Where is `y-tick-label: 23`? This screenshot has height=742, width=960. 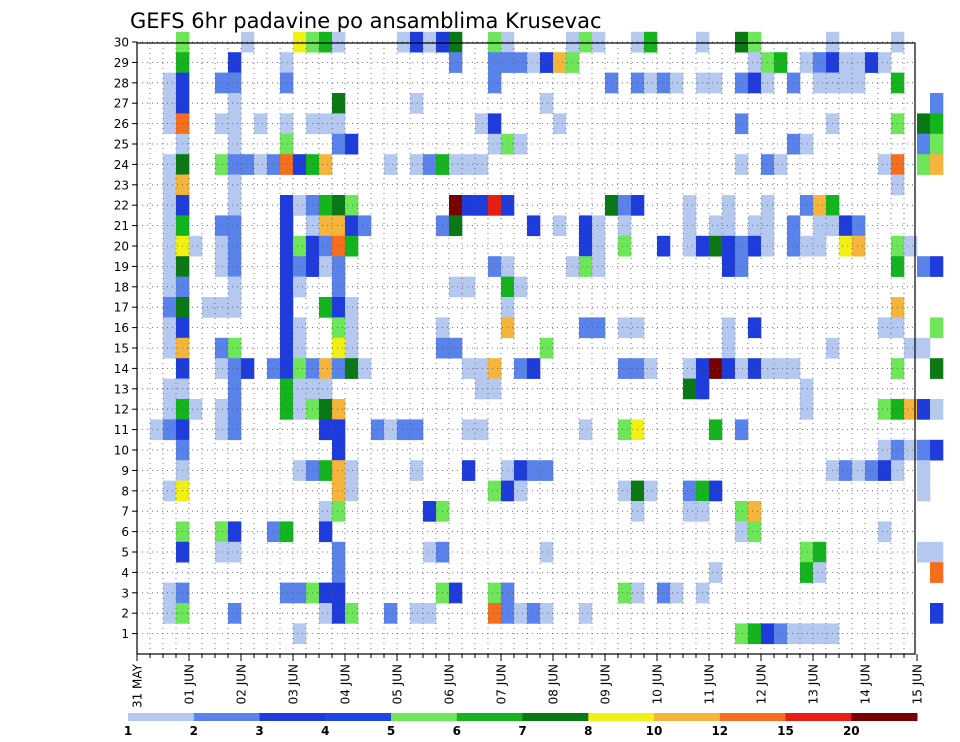 y-tick-label: 23 is located at coordinates (121, 185).